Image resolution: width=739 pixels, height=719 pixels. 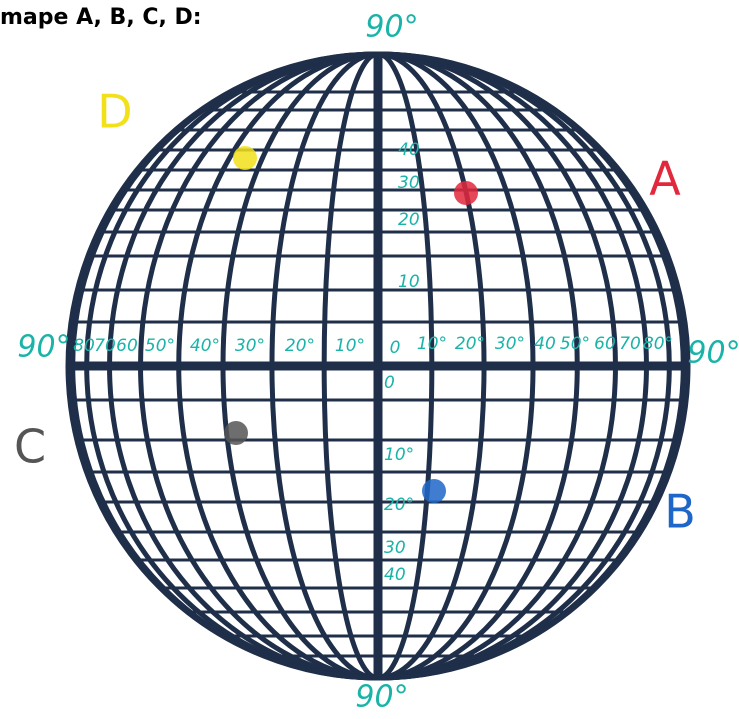 What do you see at coordinates (399, 455) in the screenshot?
I see `meridian-label: 10°` at bounding box center [399, 455].